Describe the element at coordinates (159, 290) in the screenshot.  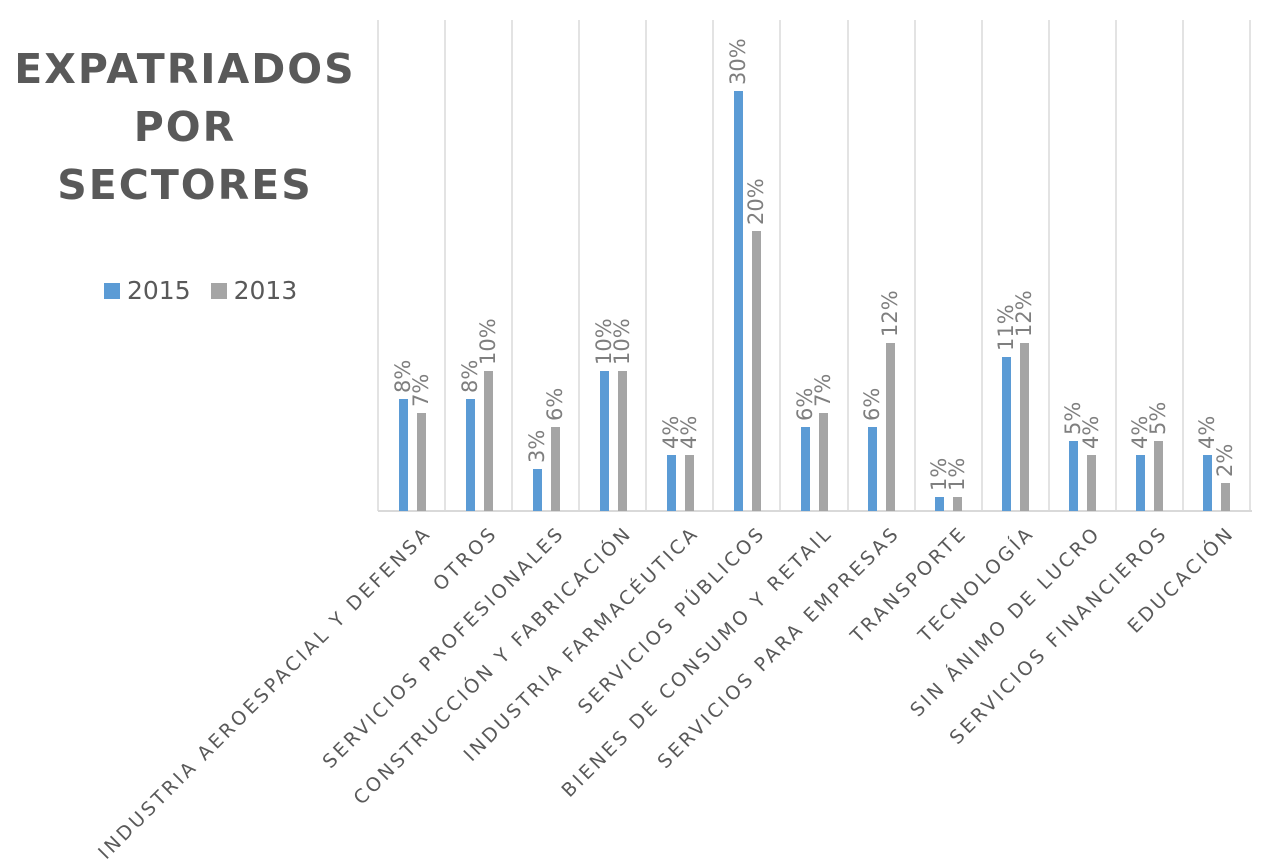
I see `legend-label-2015: 2015` at that location.